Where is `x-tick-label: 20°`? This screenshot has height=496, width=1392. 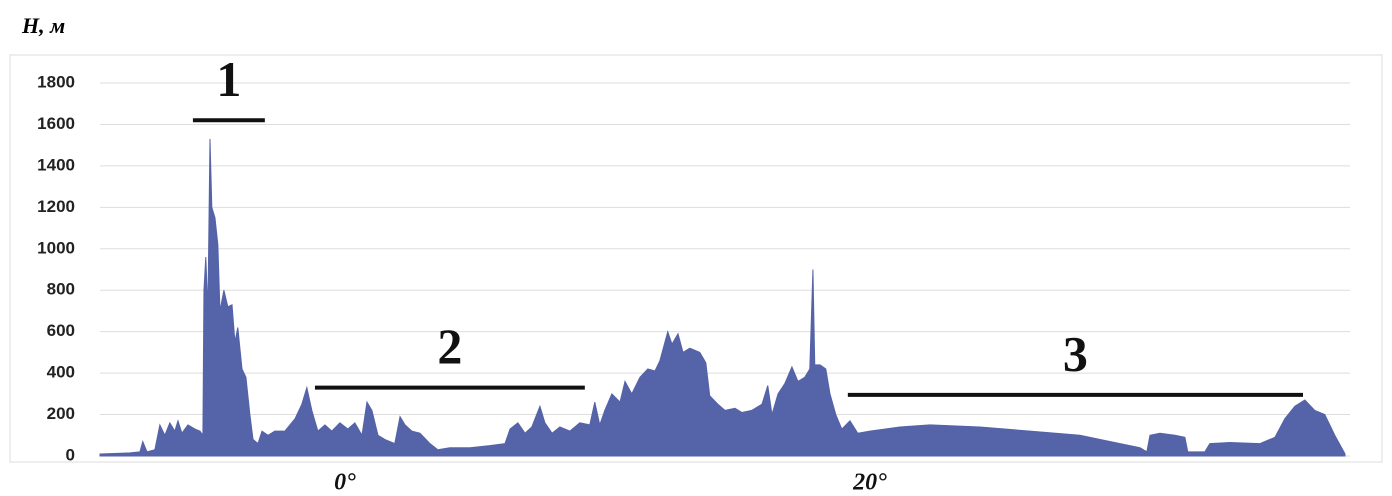 x-tick-label: 20° is located at coordinates (869, 483).